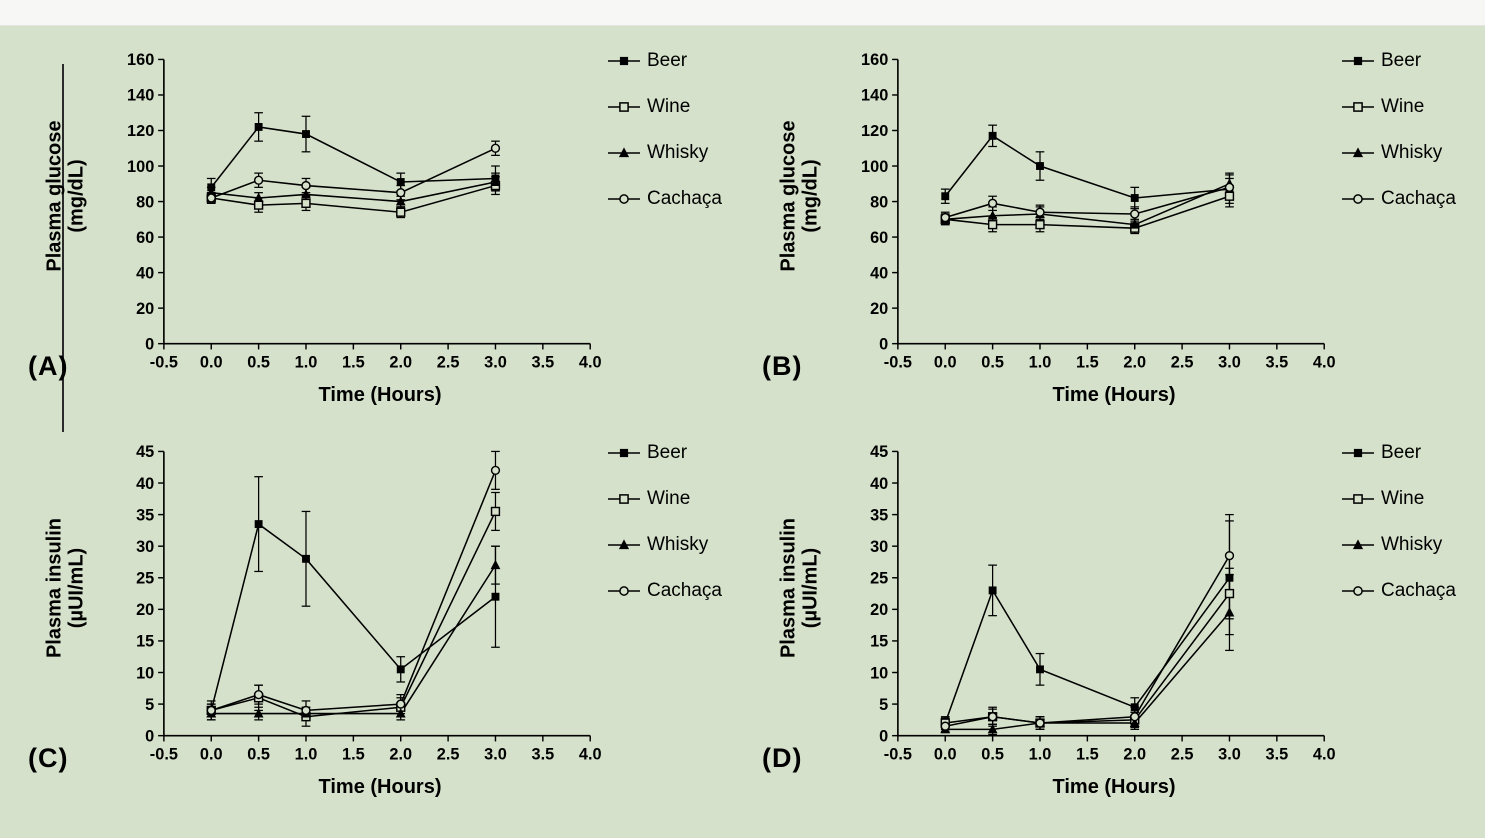  What do you see at coordinates (1403, 498) in the screenshot?
I see `legend-label: Wine` at bounding box center [1403, 498].